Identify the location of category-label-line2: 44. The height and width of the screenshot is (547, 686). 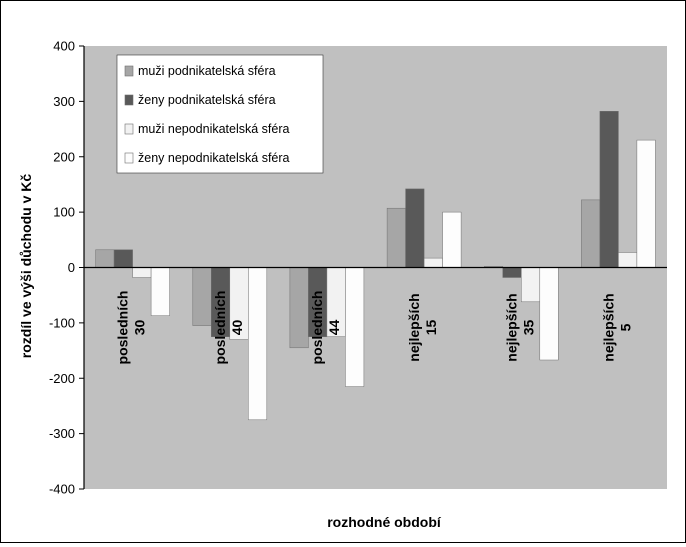
(334, 328).